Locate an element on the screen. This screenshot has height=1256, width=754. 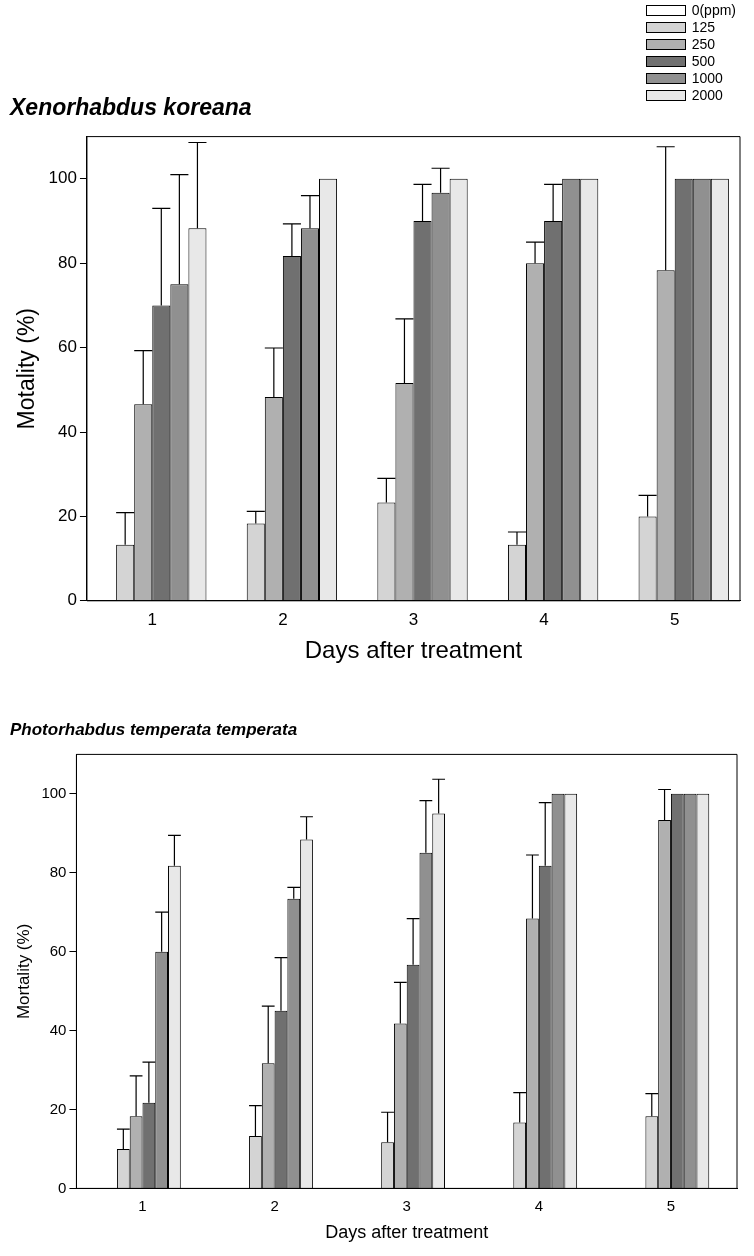
y-axis-title: Mortality (%) is located at coordinates (23, 971).